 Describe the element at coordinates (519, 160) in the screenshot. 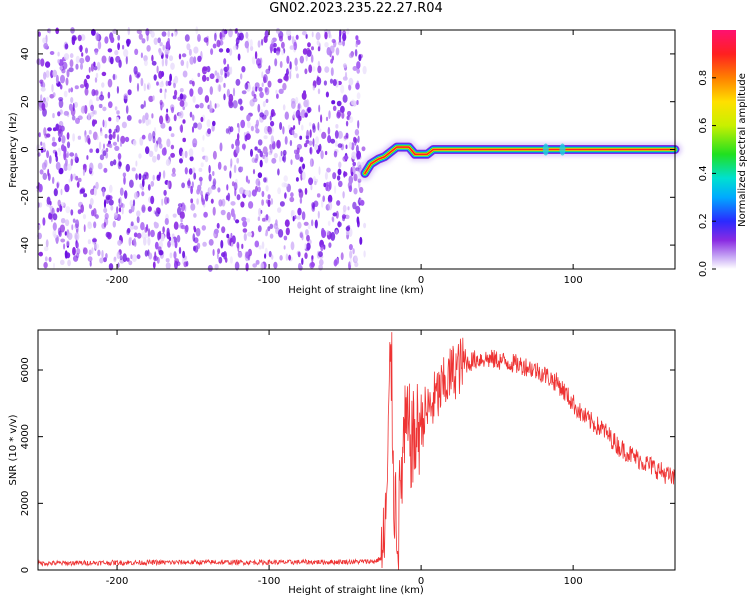

I see `signal-path` at that location.